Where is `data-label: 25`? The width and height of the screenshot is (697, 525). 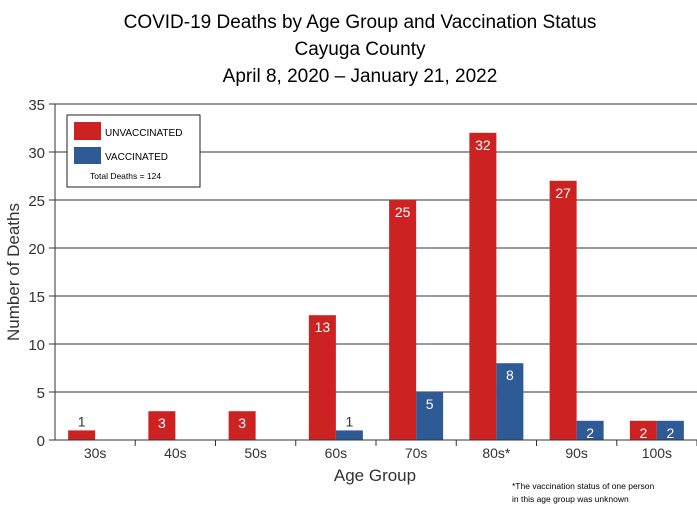 data-label: 25 is located at coordinates (403, 212).